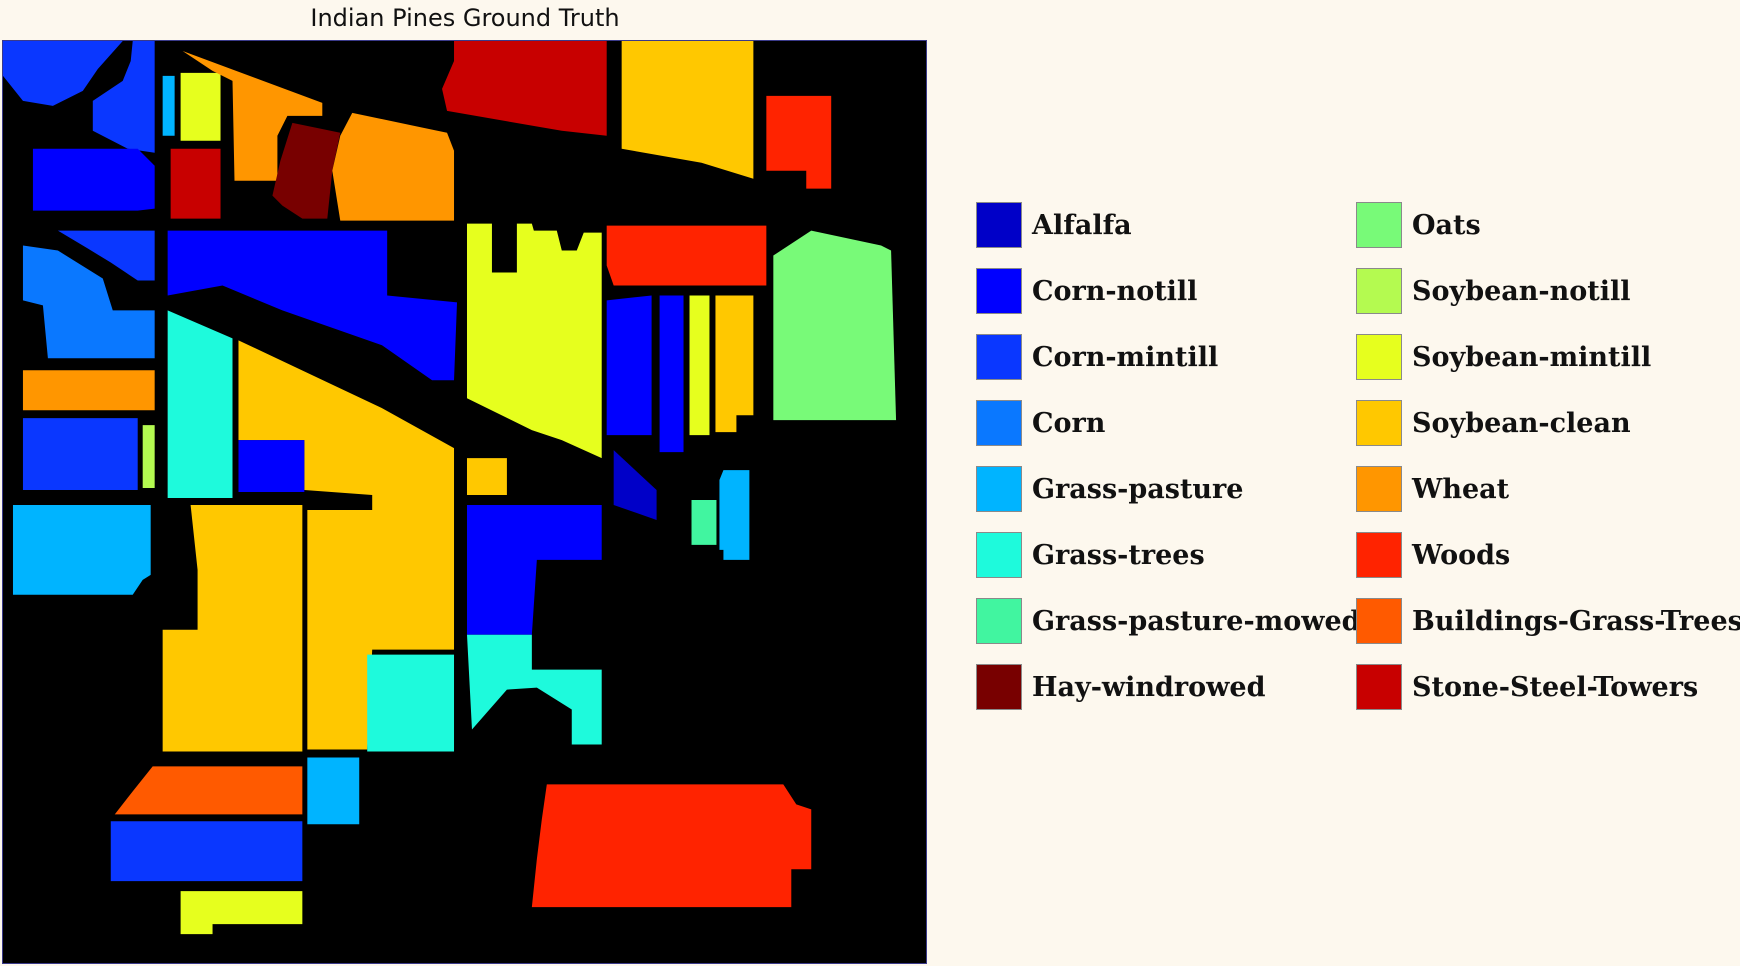  I want to click on legend-item: Buildings-Grass-Trees, so click(1548, 621).